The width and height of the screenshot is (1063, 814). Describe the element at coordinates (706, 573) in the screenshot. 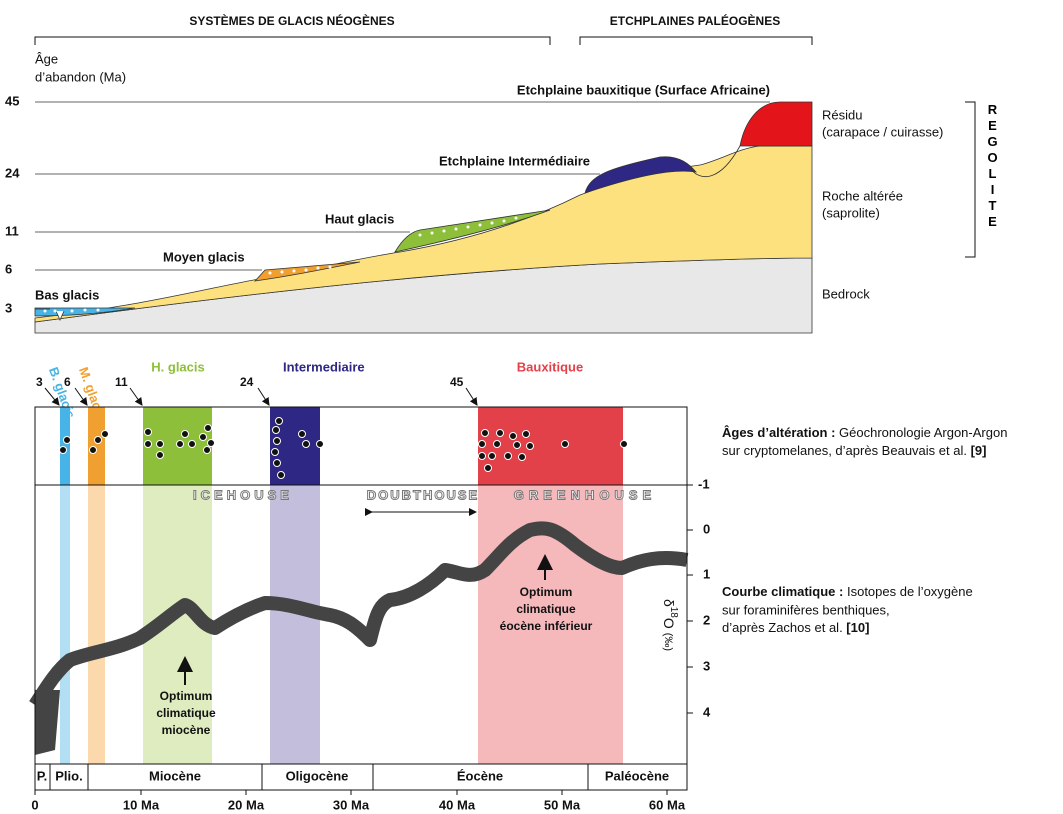

I see `y-tick-label: 1` at that location.